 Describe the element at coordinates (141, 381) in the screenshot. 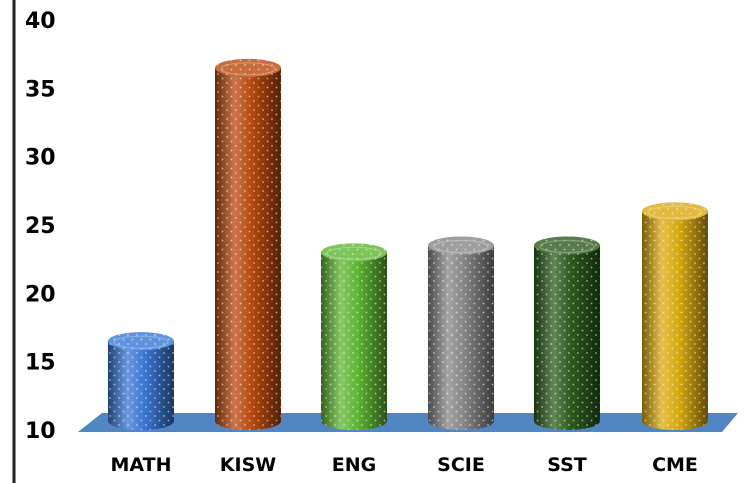

I see `bar-math` at that location.